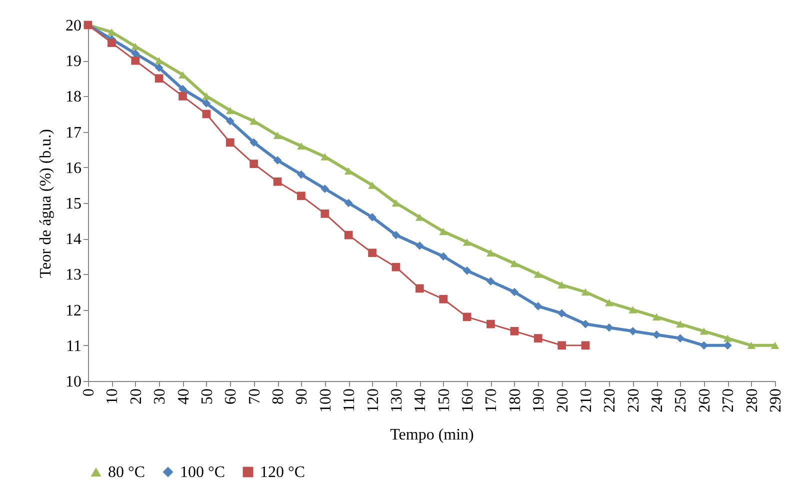  Describe the element at coordinates (421, 400) in the screenshot. I see `x-tick-label: 140` at that location.